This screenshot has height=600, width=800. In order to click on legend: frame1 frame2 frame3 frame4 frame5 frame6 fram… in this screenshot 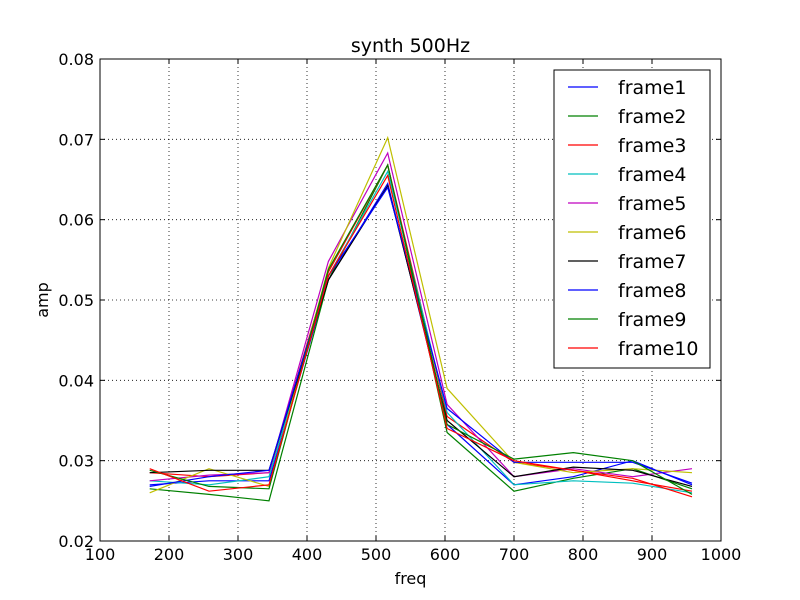, I will do `click(632, 219)`.